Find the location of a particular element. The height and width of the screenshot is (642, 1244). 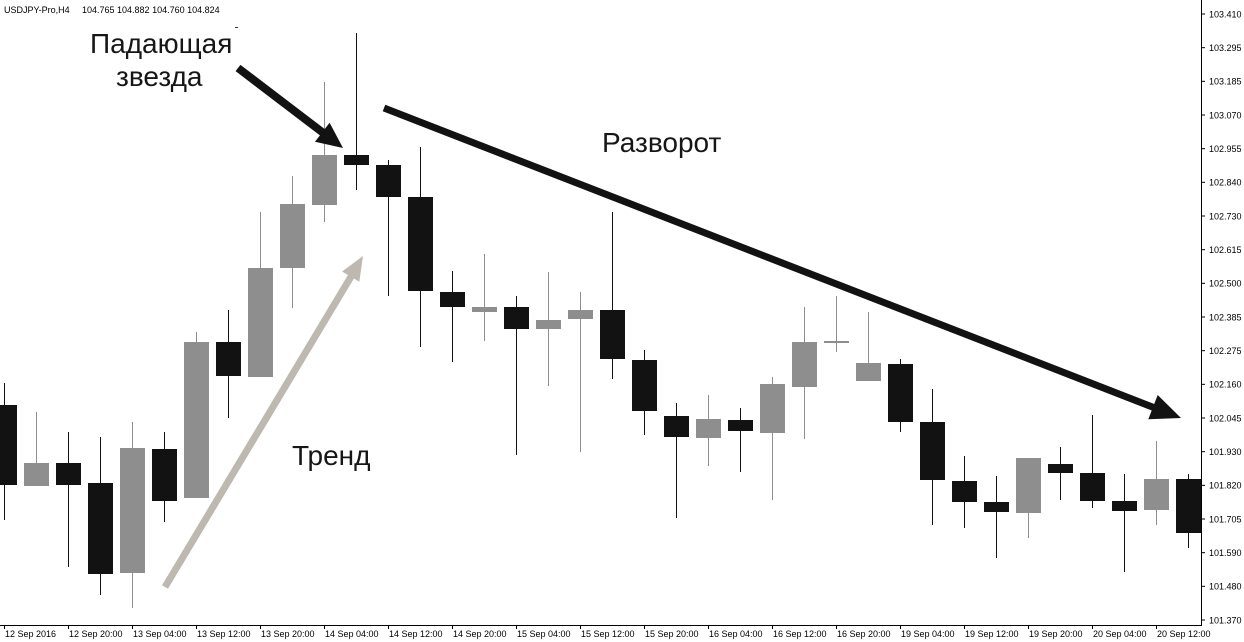

x-tick-label: 14 Sep 20:00 is located at coordinates (480, 634).